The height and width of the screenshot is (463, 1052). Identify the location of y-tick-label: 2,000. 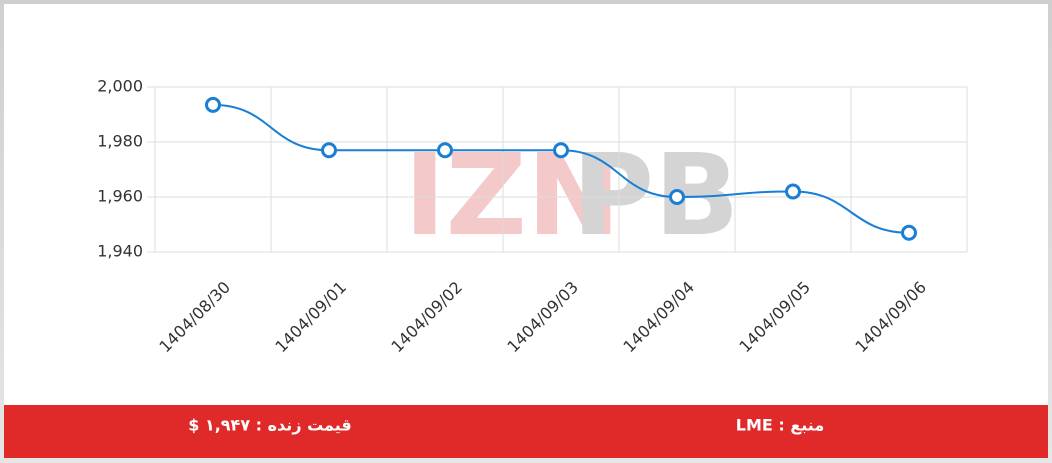
(120, 86).